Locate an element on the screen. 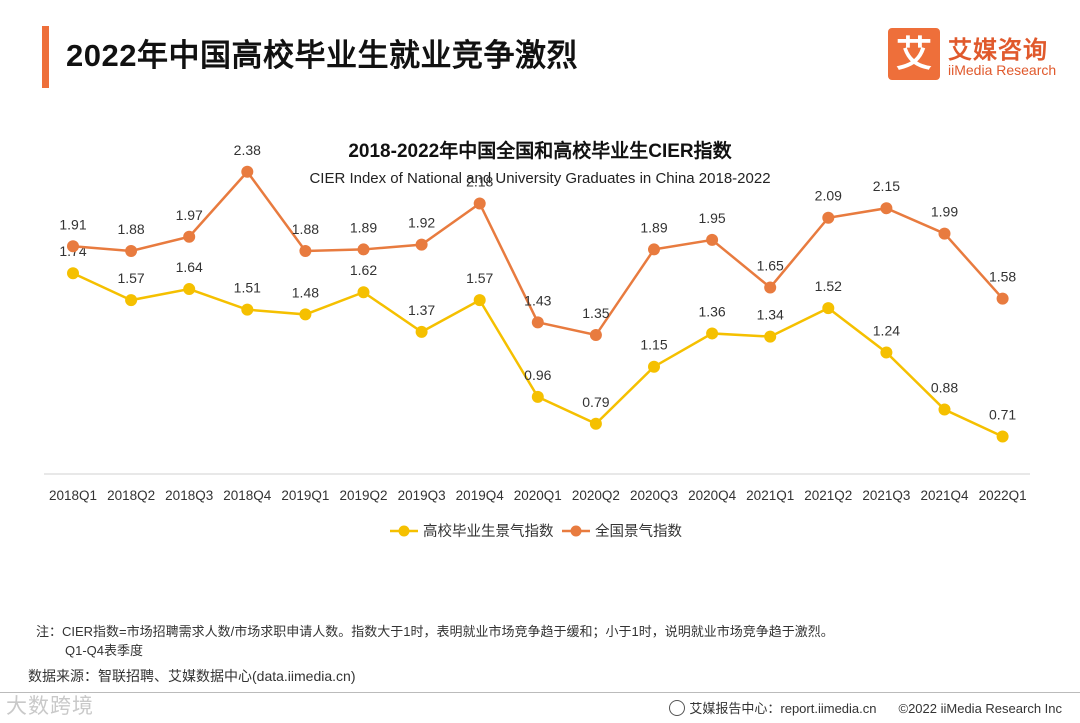  x-tick-label: 2019Q1 is located at coordinates (305, 495).